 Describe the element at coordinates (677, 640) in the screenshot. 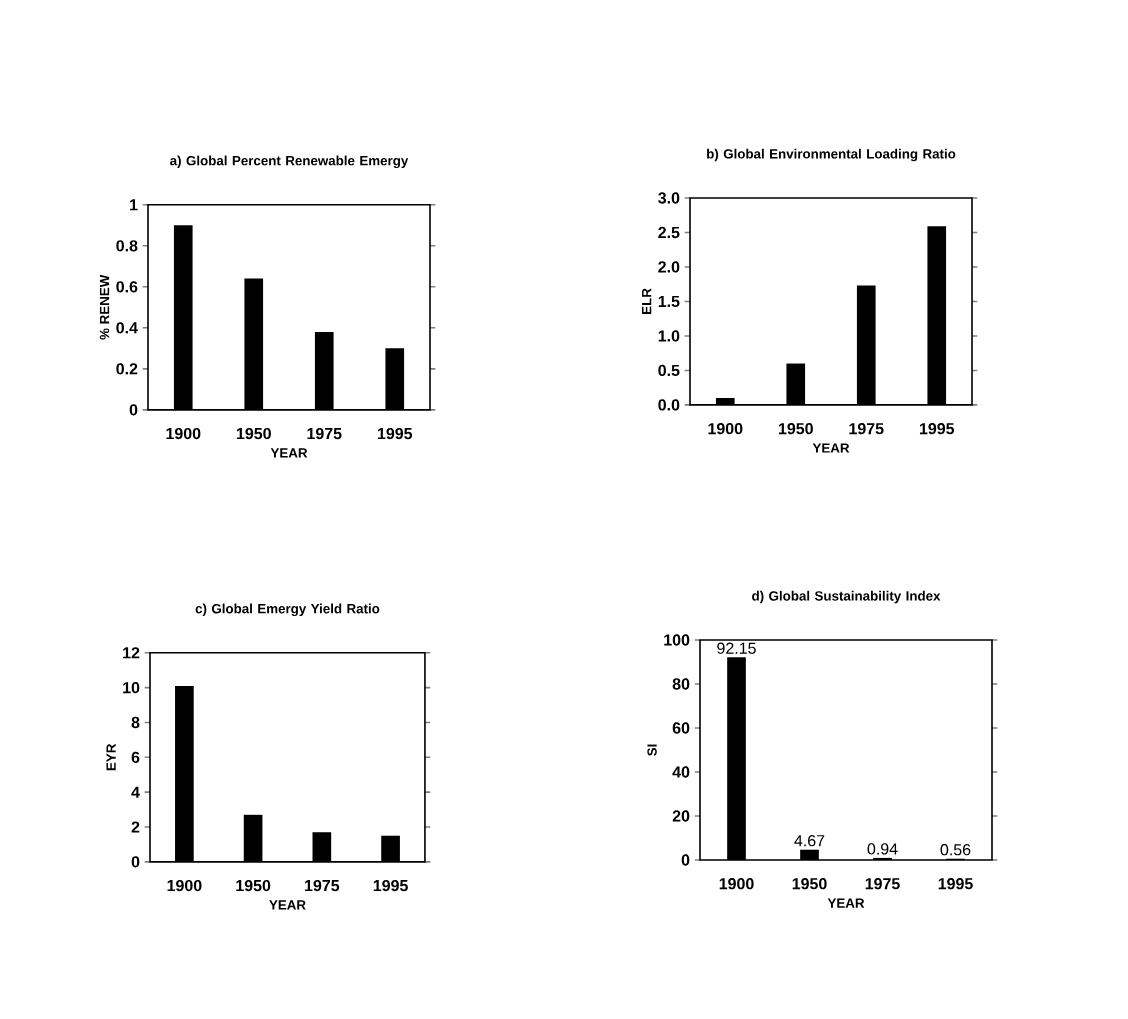

I see `y-tick-label: 100` at that location.